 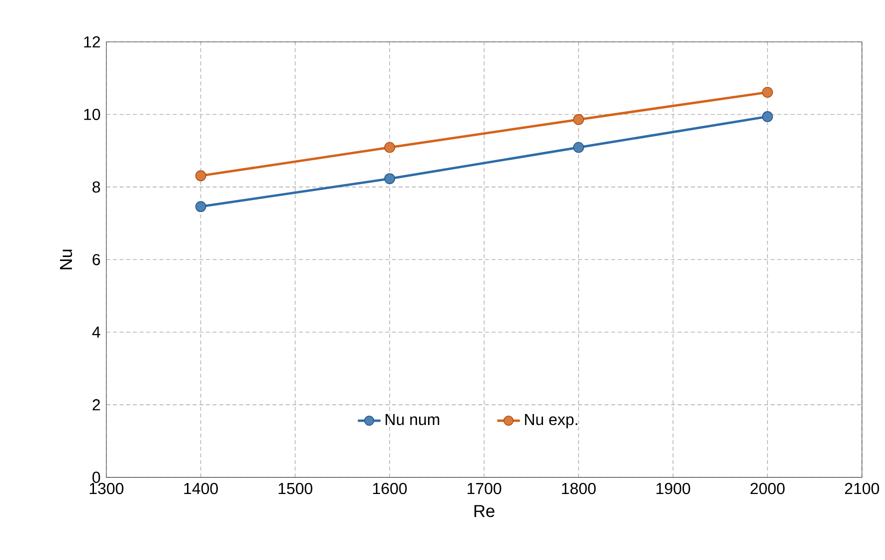 I want to click on x-tick-label: 1600, so click(x=390, y=488).